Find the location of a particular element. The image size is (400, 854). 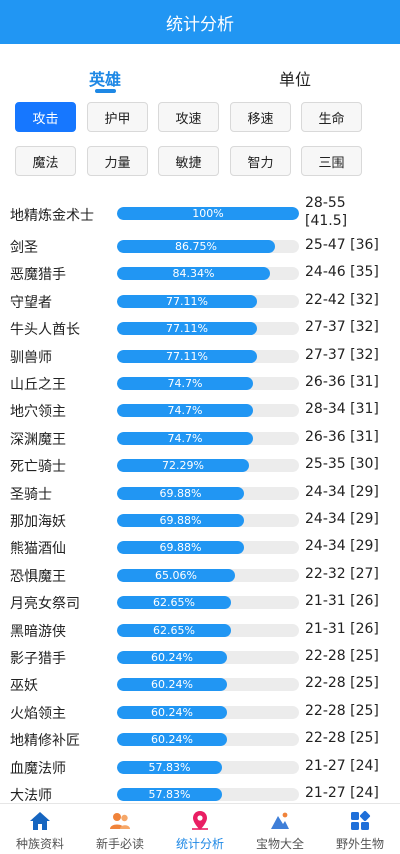

nav-statistics: 统计分析 is located at coordinates (200, 829).